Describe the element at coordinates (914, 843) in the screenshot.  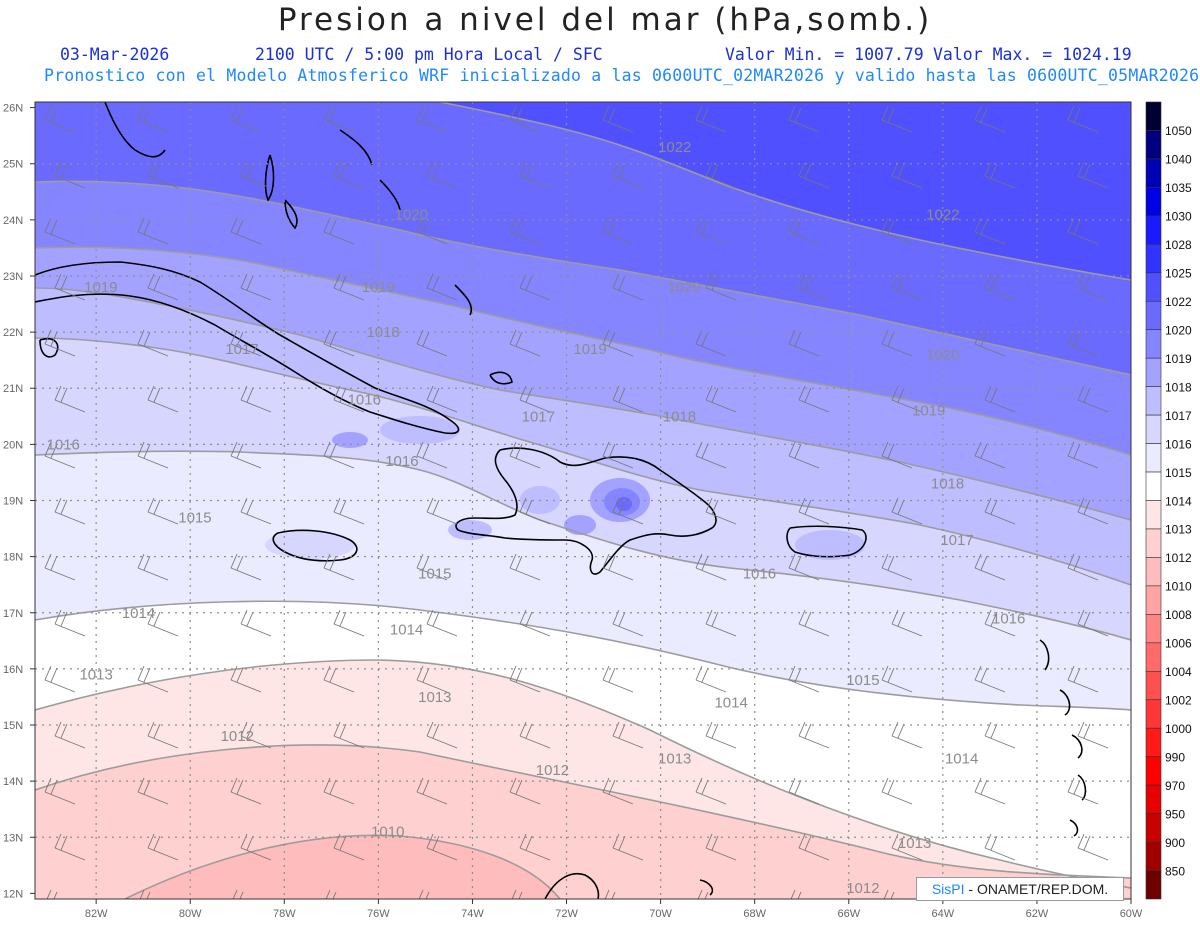
I see `isobar-label: 1013` at that location.